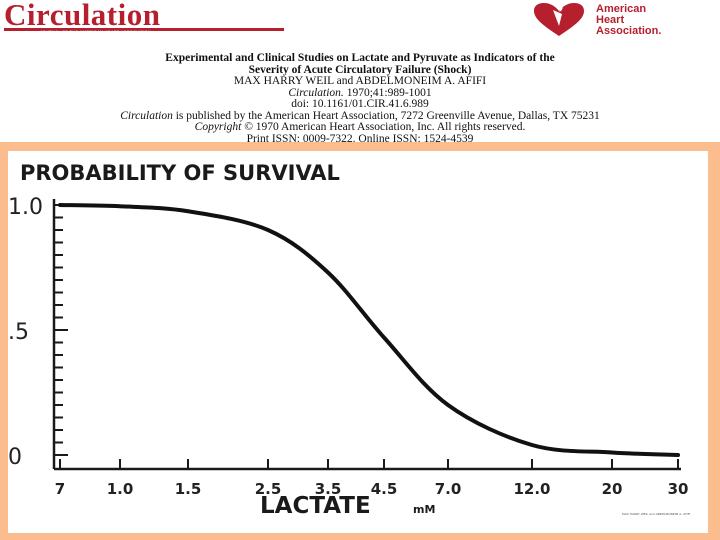 This screenshot has height=540, width=720. I want to click on citation-line: Circulation. 1970;41:989-1001, so click(360, 93).